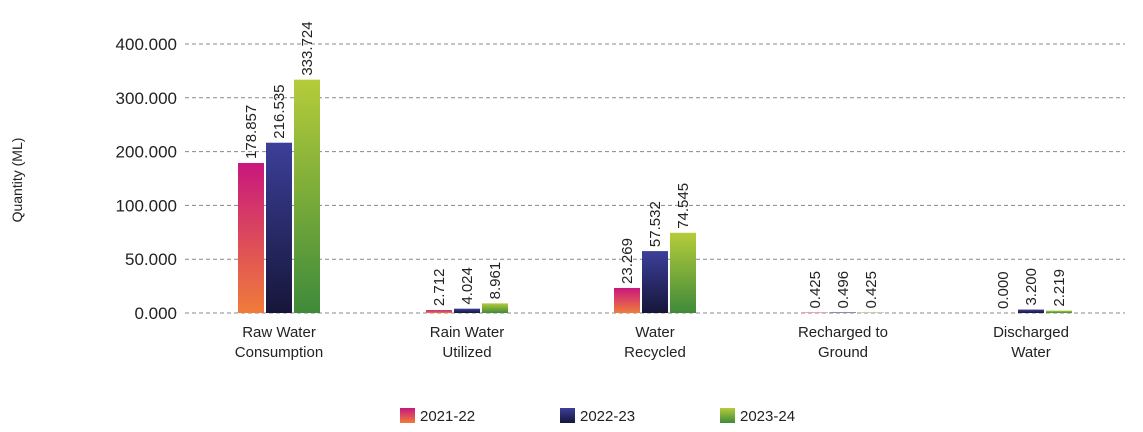 This screenshot has width=1143, height=432. What do you see at coordinates (1003, 290) in the screenshot?
I see `value-label: 0.000` at bounding box center [1003, 290].